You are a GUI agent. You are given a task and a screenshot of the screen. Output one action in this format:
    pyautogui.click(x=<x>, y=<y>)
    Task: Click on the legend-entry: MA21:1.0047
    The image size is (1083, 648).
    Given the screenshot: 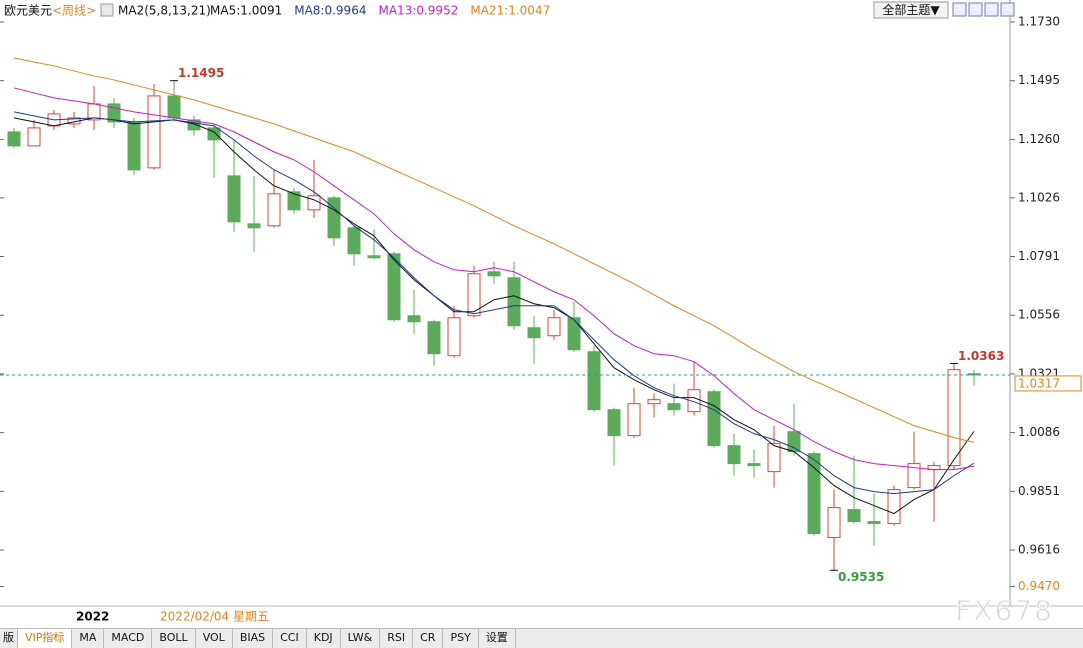 What is the action you would take?
    pyautogui.click(x=510, y=11)
    